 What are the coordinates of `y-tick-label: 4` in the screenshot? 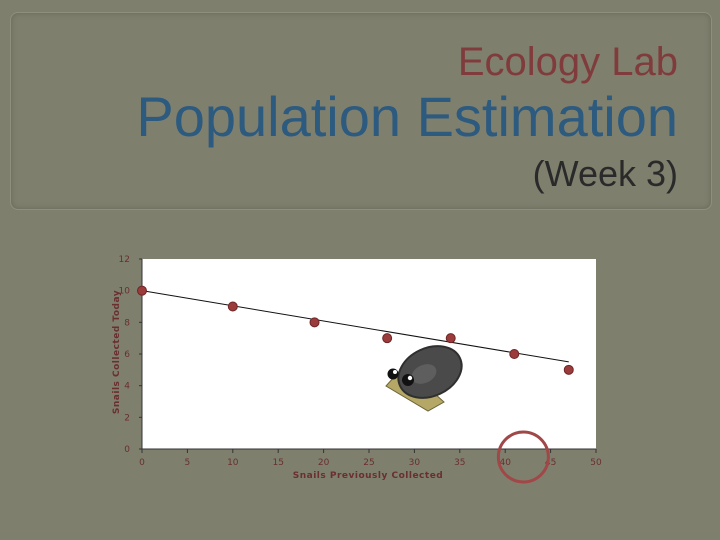 It's located at (127, 387).